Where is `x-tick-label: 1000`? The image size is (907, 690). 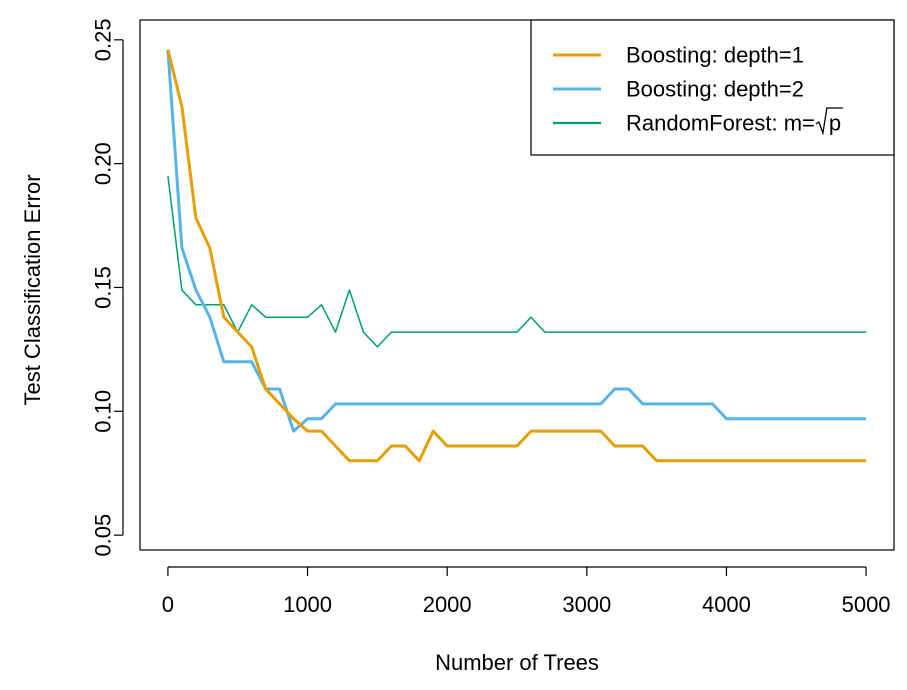
x-tick-label: 1000 is located at coordinates (307, 604).